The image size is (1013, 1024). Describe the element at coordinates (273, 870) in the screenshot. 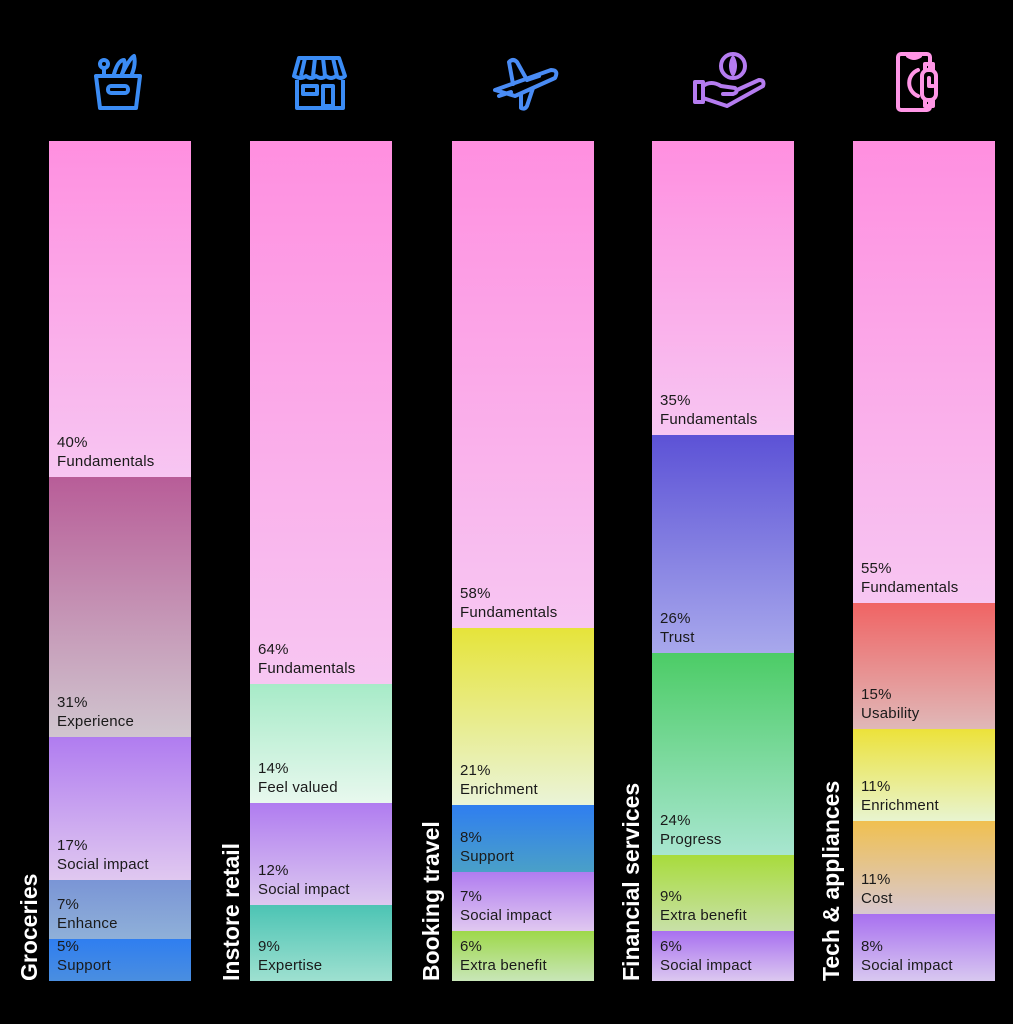

I see `segment-percent: 12%` at that location.